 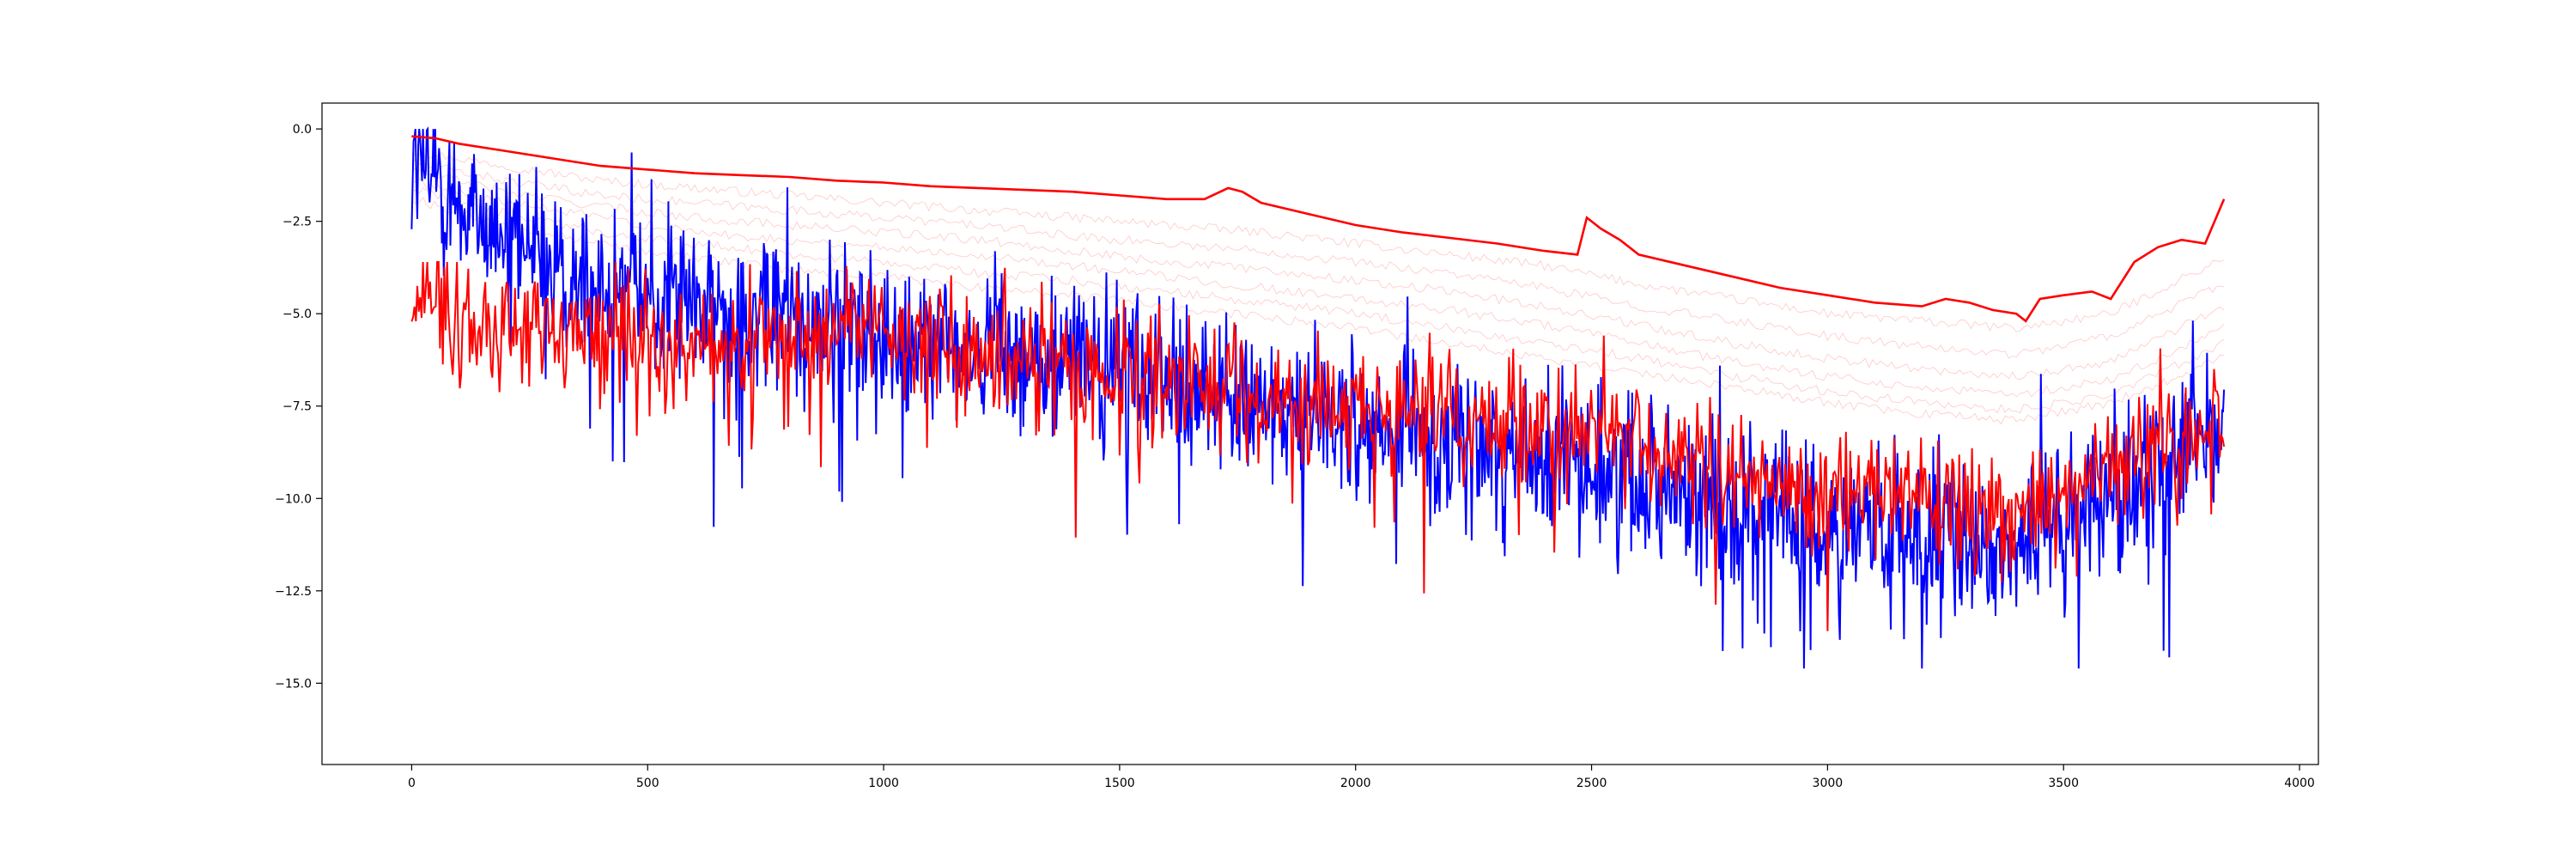 I want to click on y-tick-label: −10.0, so click(x=293, y=499).